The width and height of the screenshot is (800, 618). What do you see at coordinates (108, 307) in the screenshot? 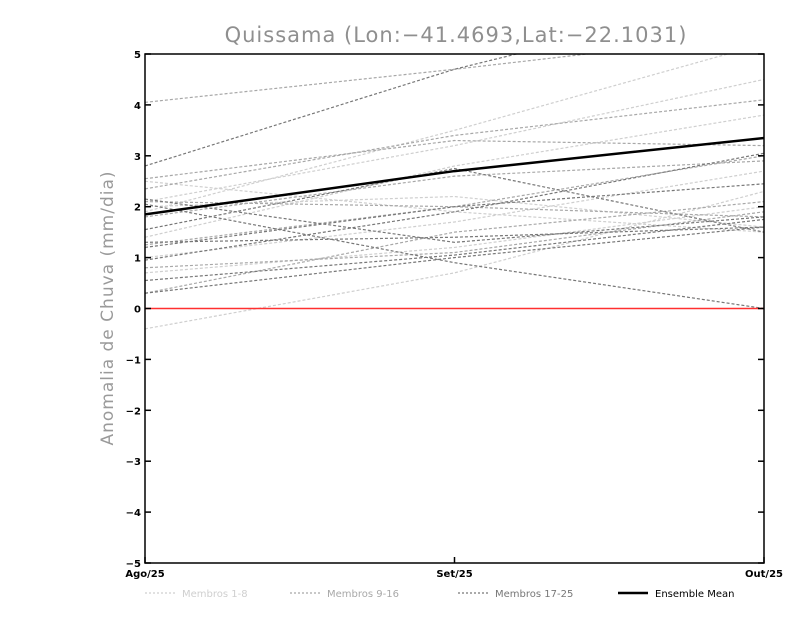
I see `y-axis-label: Anomalia de Chuva (mm/dia)` at bounding box center [108, 307].